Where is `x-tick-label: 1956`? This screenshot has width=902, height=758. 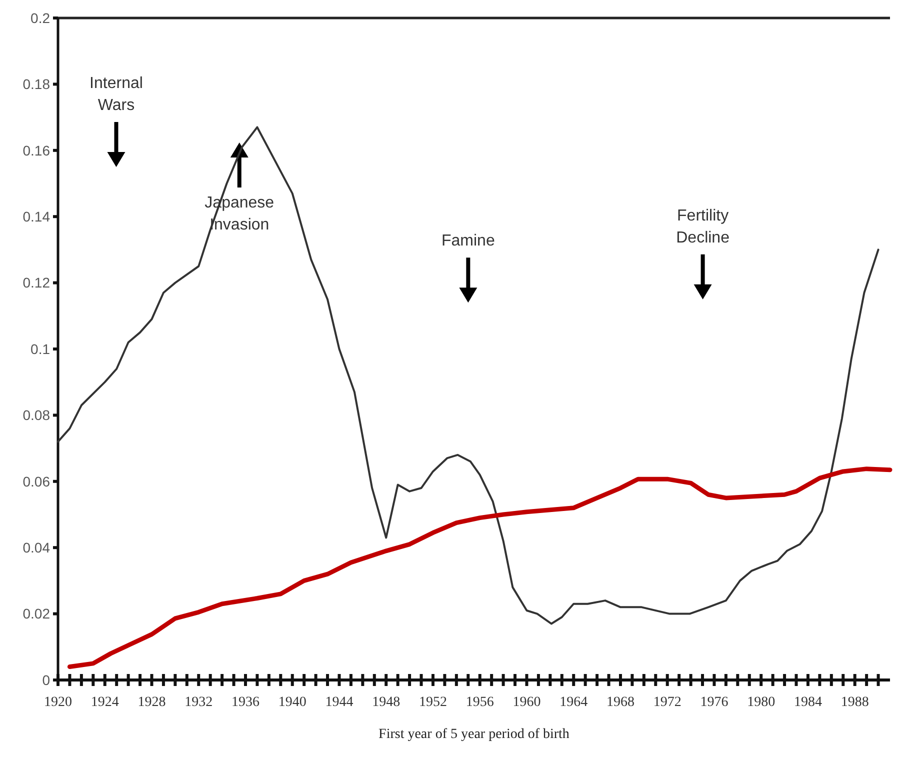 x-tick-label: 1956 is located at coordinates (480, 702).